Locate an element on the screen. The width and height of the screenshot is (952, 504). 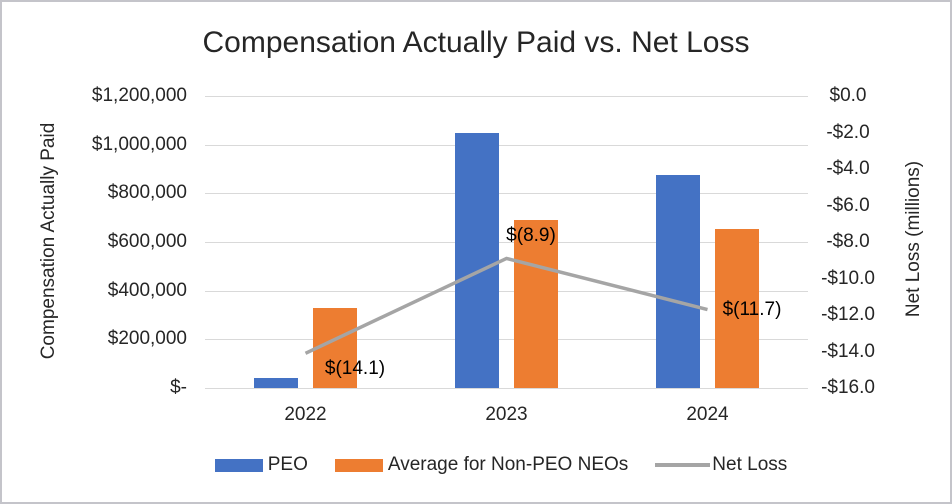
netloss-data-label-2023: $(8.9) is located at coordinates (531, 235).